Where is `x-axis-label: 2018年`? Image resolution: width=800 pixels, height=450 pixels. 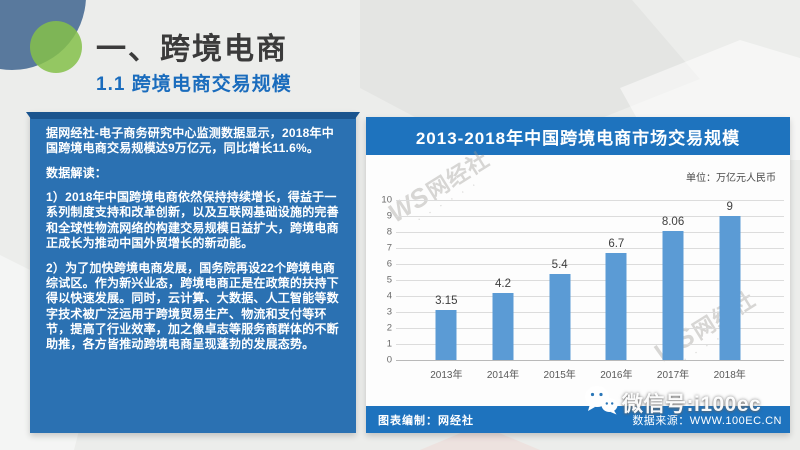 x-axis-label: 2018年 is located at coordinates (729, 375).